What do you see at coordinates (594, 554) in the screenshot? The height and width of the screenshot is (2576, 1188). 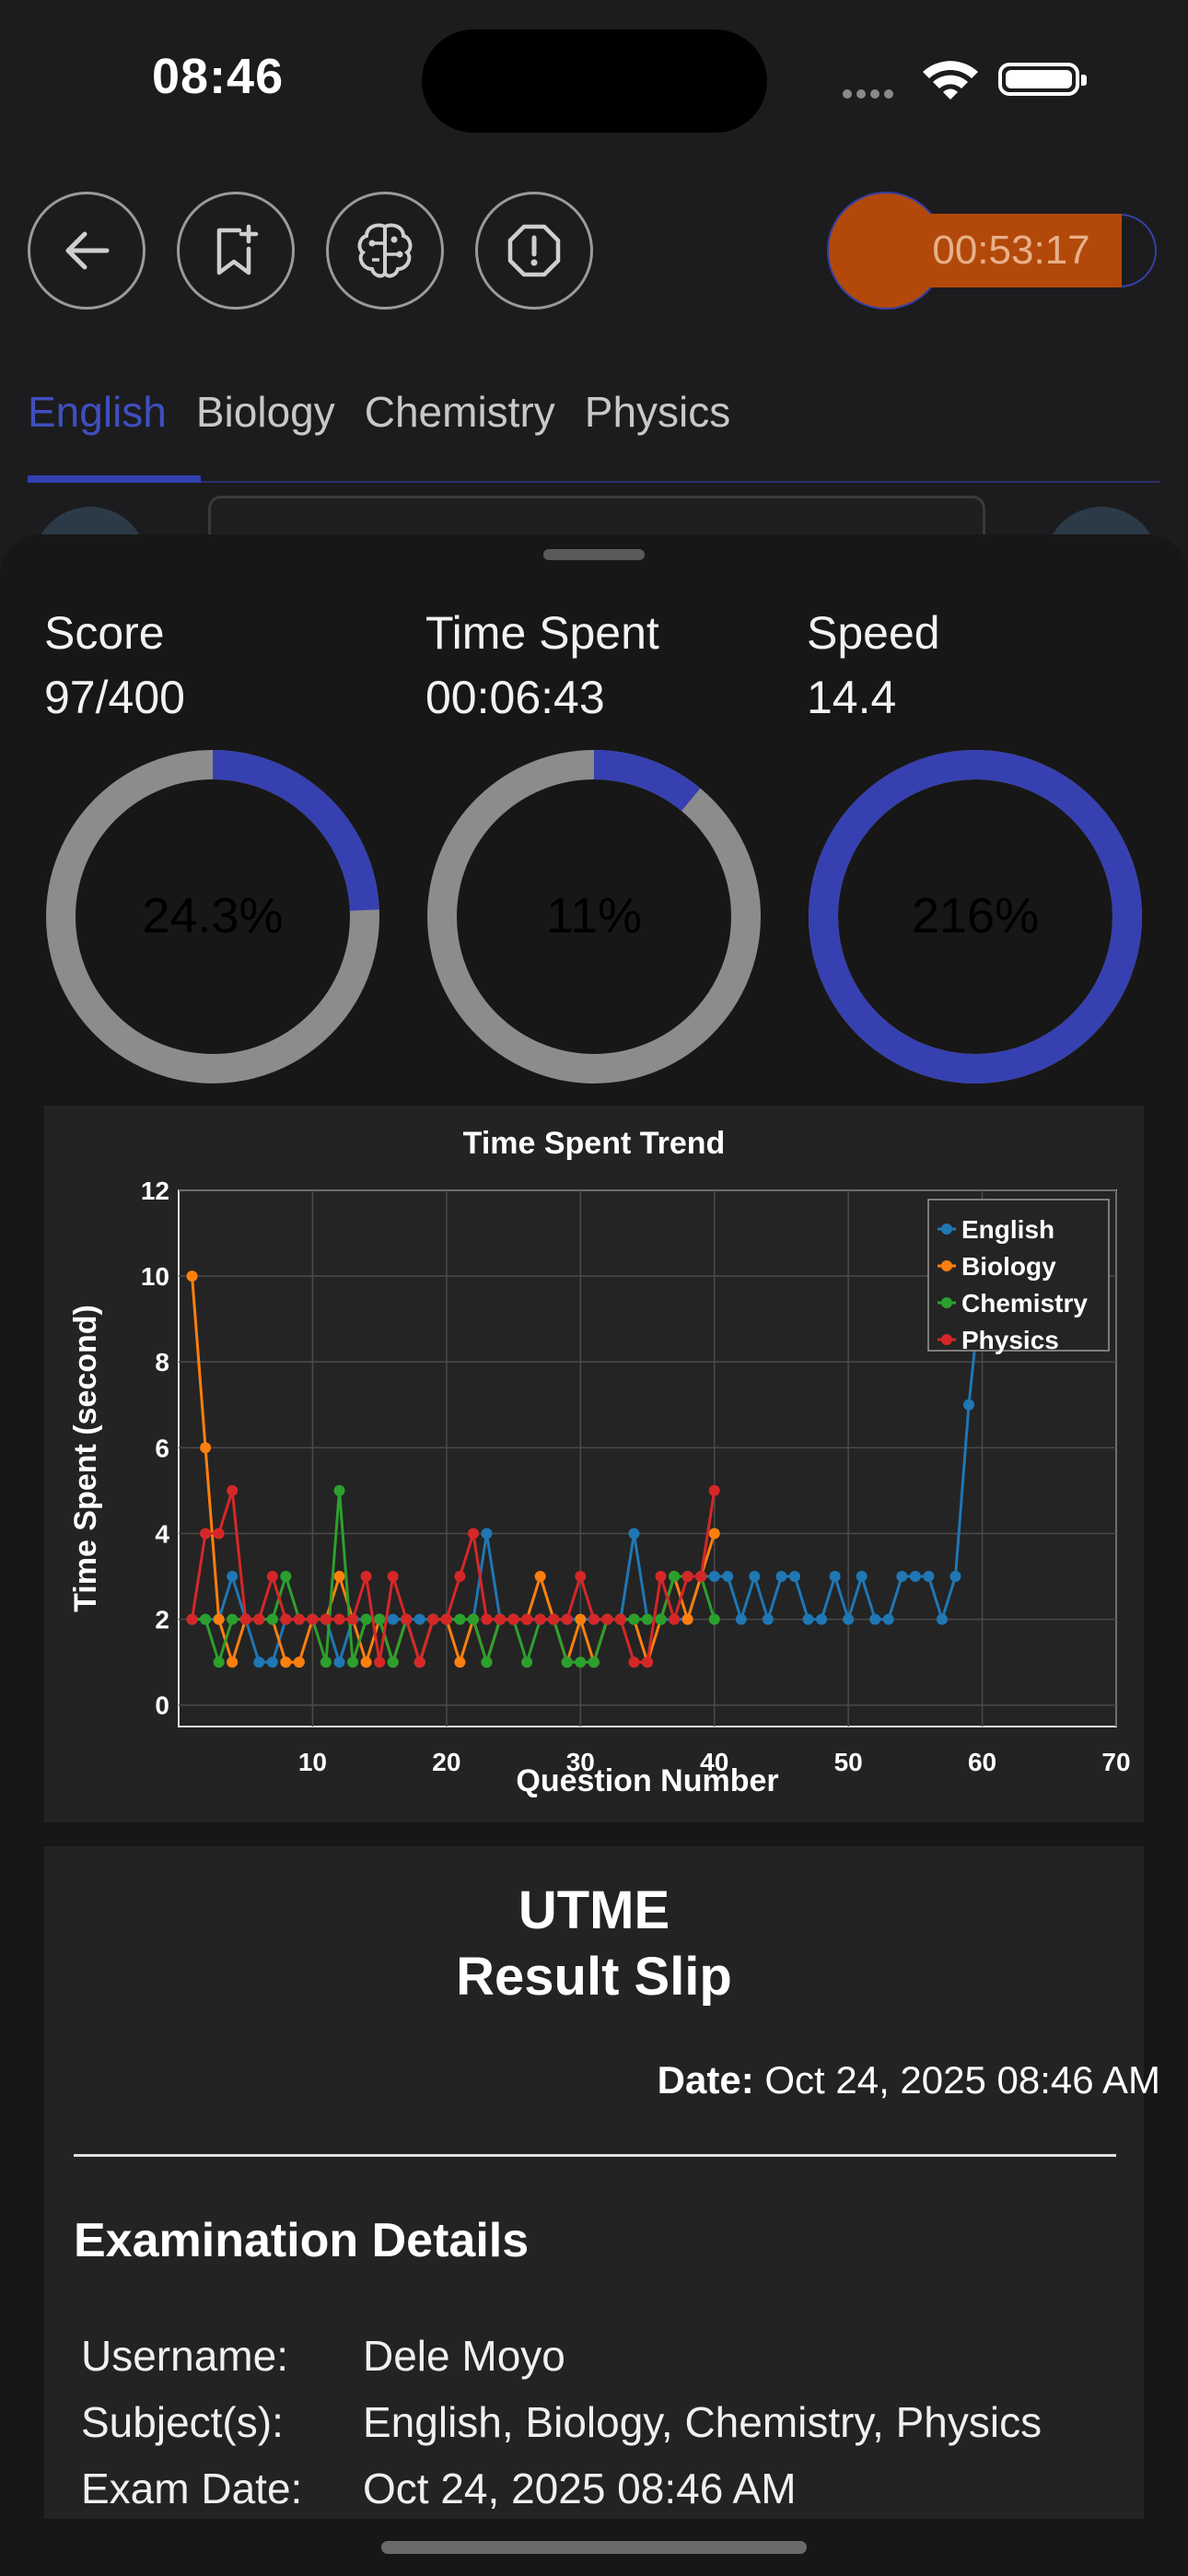 I see `sheet-drag-handle` at bounding box center [594, 554].